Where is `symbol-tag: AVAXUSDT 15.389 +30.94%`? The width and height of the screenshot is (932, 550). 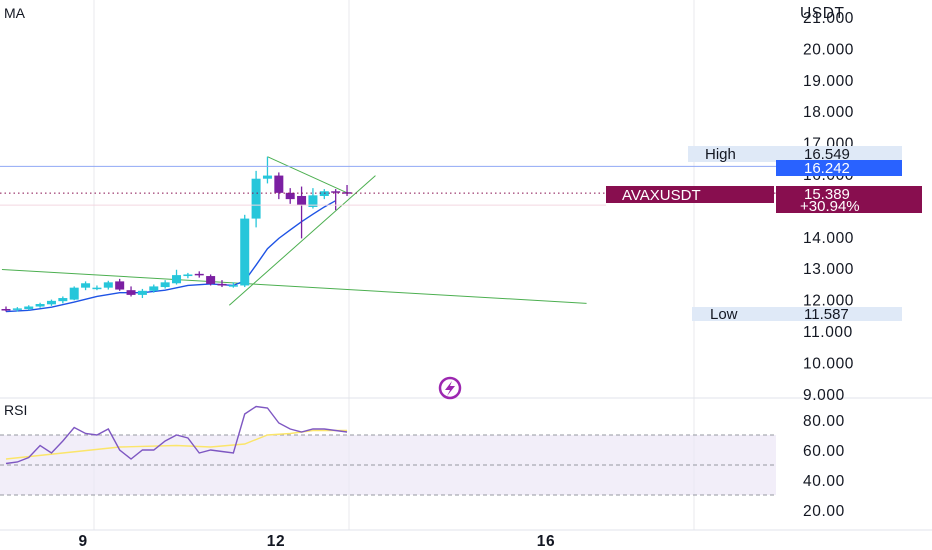 symbol-tag: AVAXUSDT 15.389 +30.94% is located at coordinates (764, 200).